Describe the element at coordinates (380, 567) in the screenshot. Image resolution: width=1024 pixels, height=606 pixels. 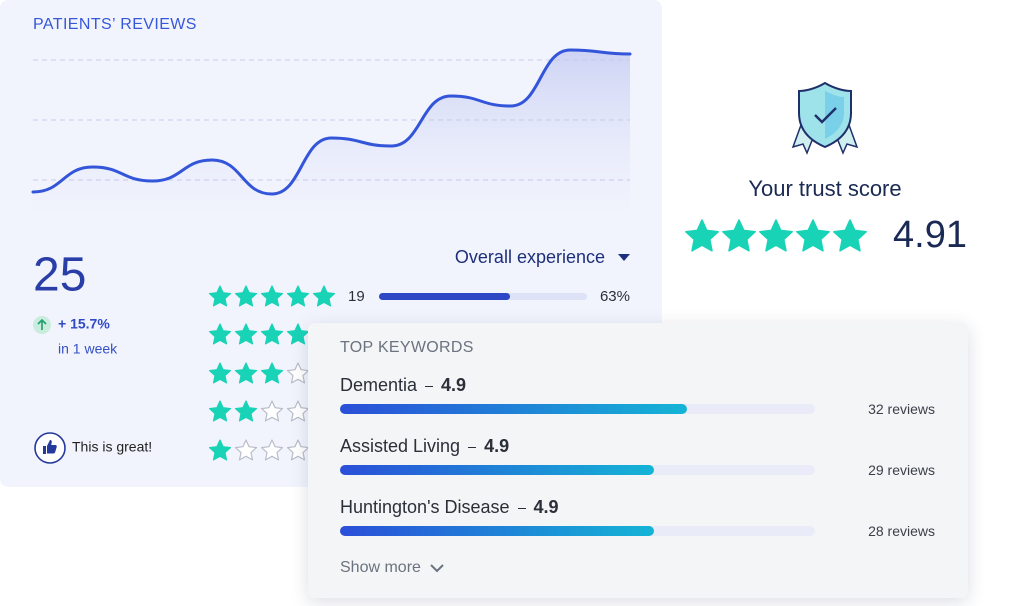
I see `show-more-label: Show more` at that location.